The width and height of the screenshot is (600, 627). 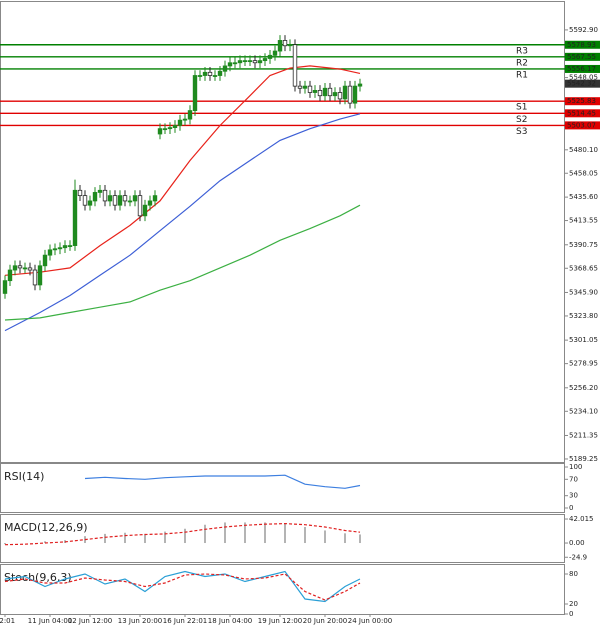 I want to click on level-name: R3, so click(x=522, y=51).